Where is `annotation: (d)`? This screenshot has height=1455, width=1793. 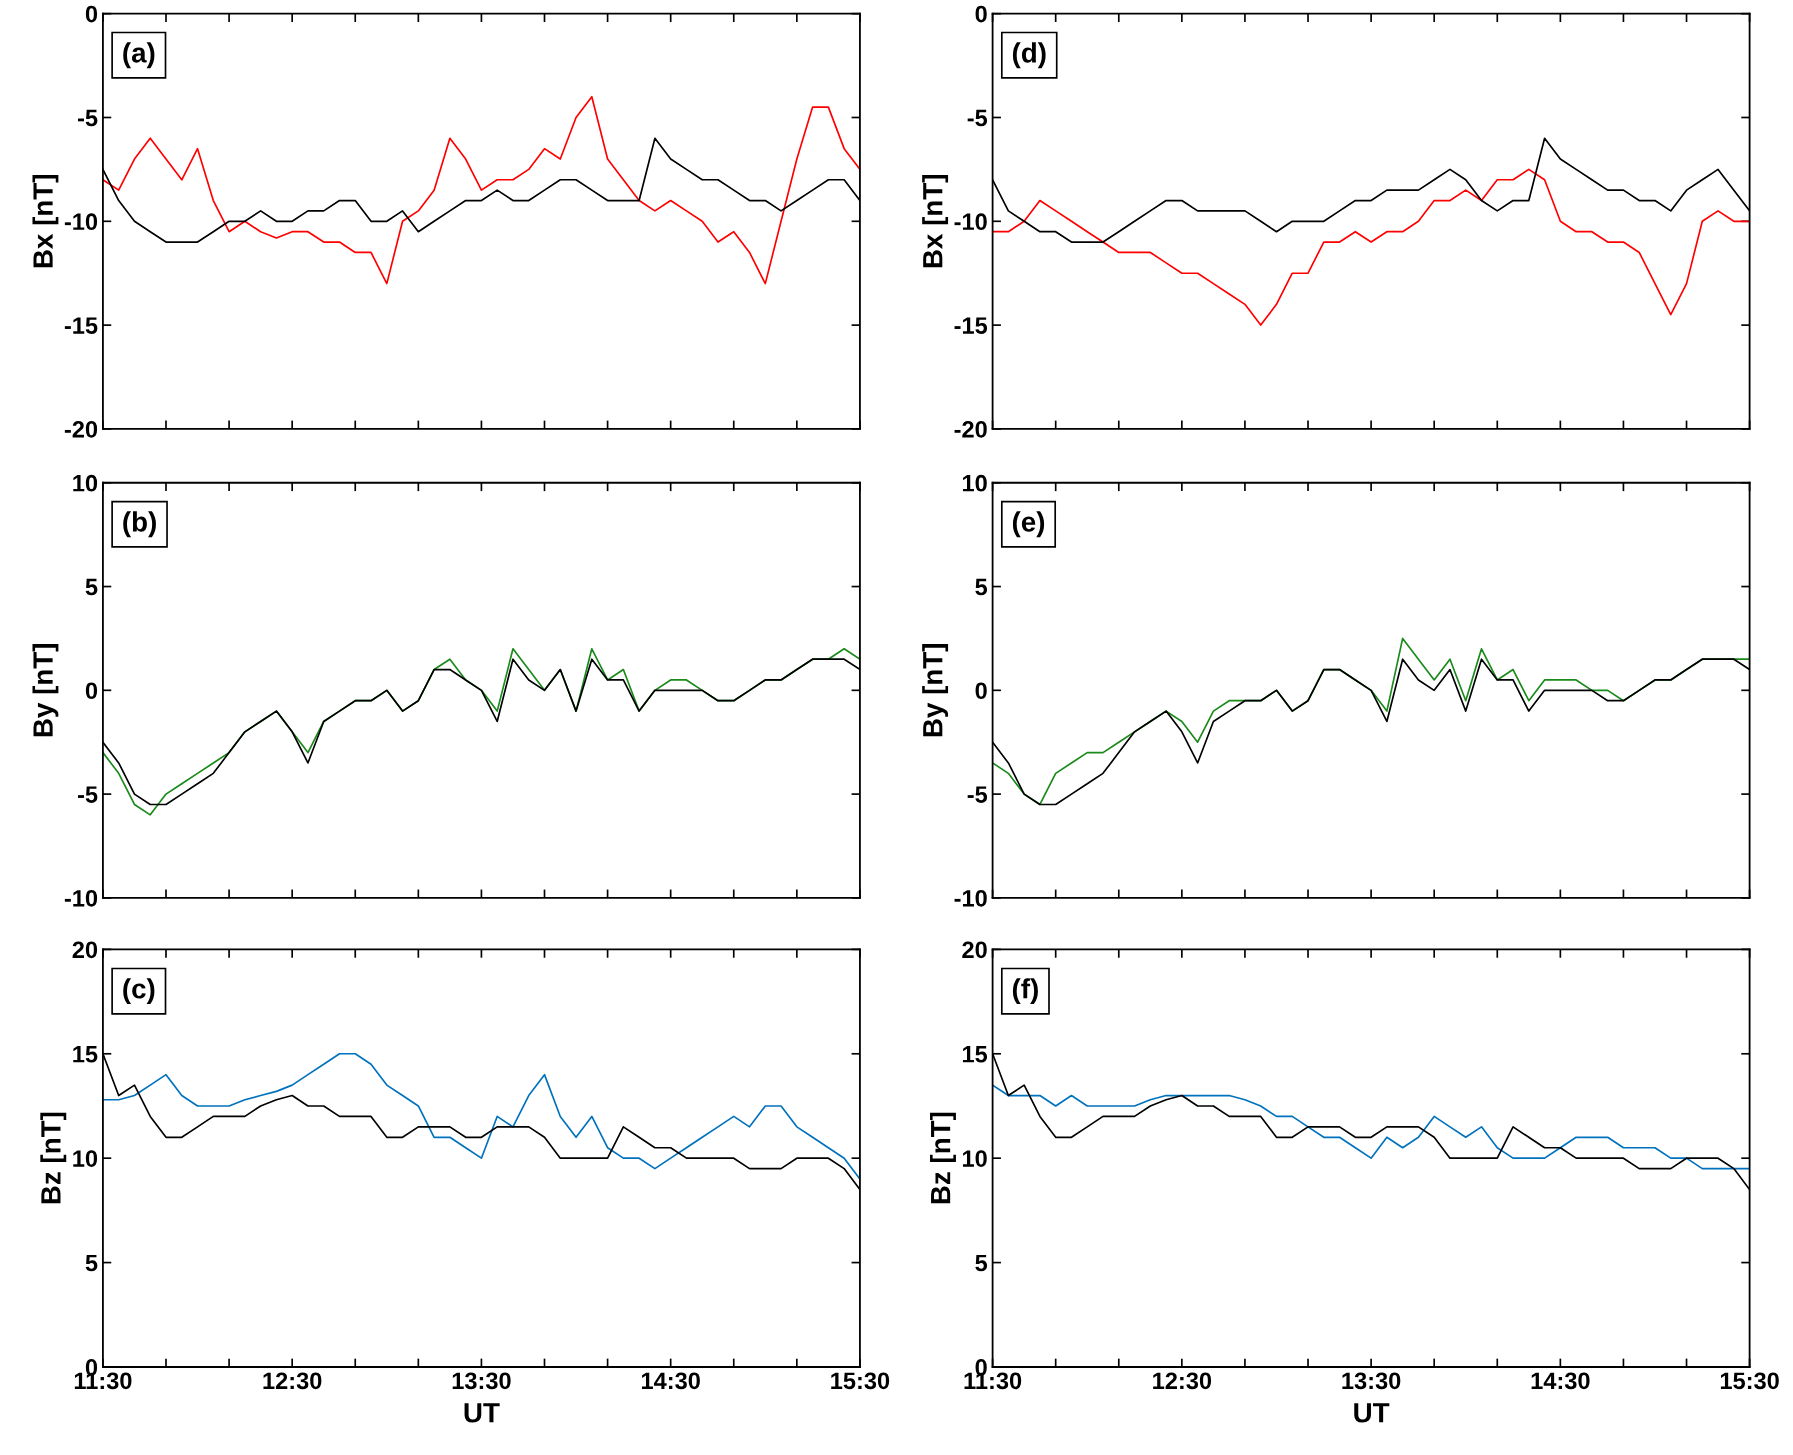 annotation: (d) is located at coordinates (1029, 55).